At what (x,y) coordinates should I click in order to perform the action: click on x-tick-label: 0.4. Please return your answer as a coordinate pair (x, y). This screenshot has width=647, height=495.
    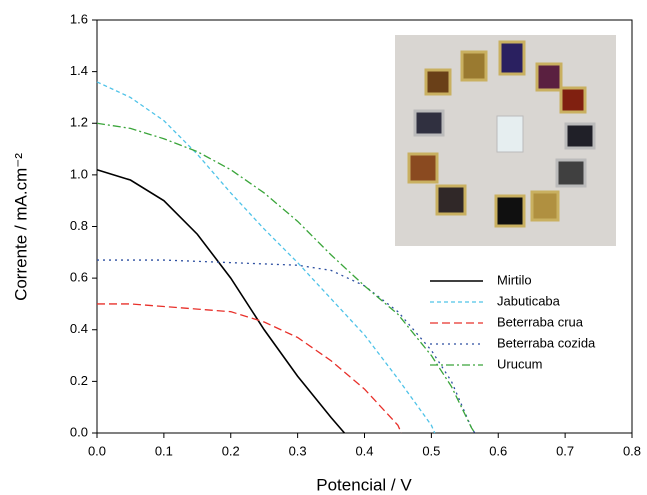
    Looking at the image, I should click on (364, 450).